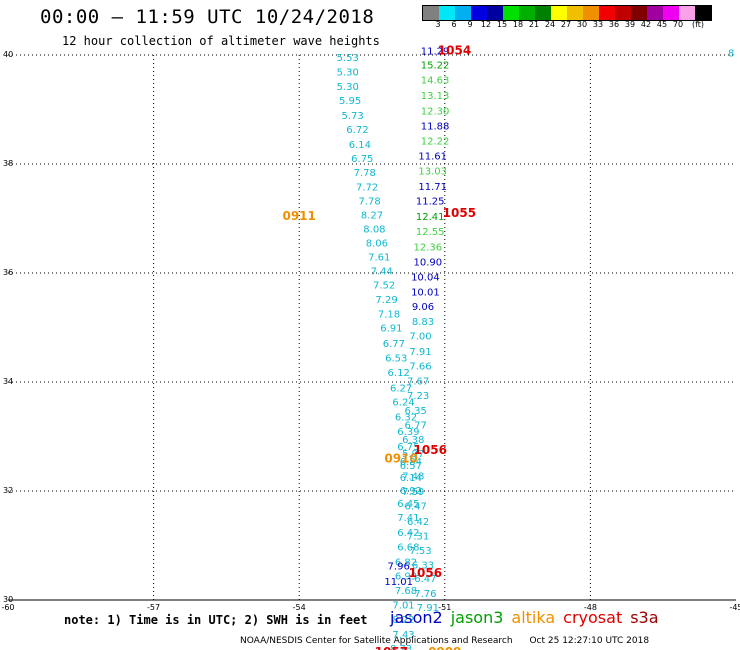 Image resolution: width=740 pixels, height=650 pixels. What do you see at coordinates (399, 567) in the screenshot?
I see `wave-height-value: 7.96` at bounding box center [399, 567].